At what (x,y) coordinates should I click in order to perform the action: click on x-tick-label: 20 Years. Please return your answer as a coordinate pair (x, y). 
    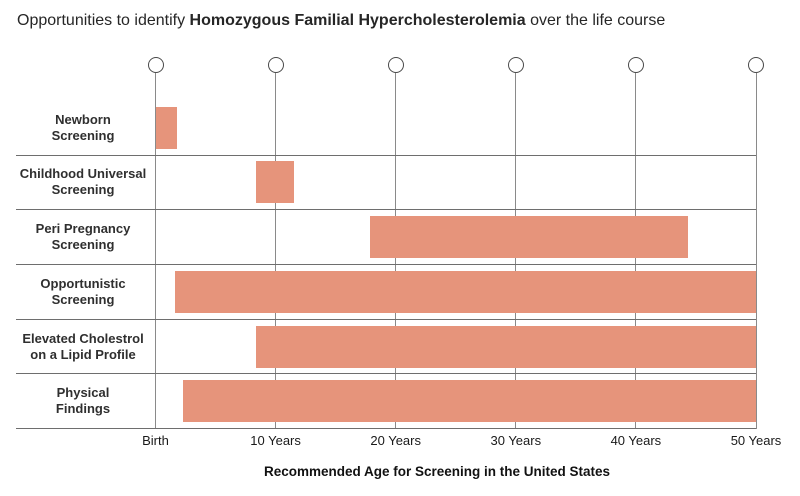
    Looking at the image, I should click on (395, 440).